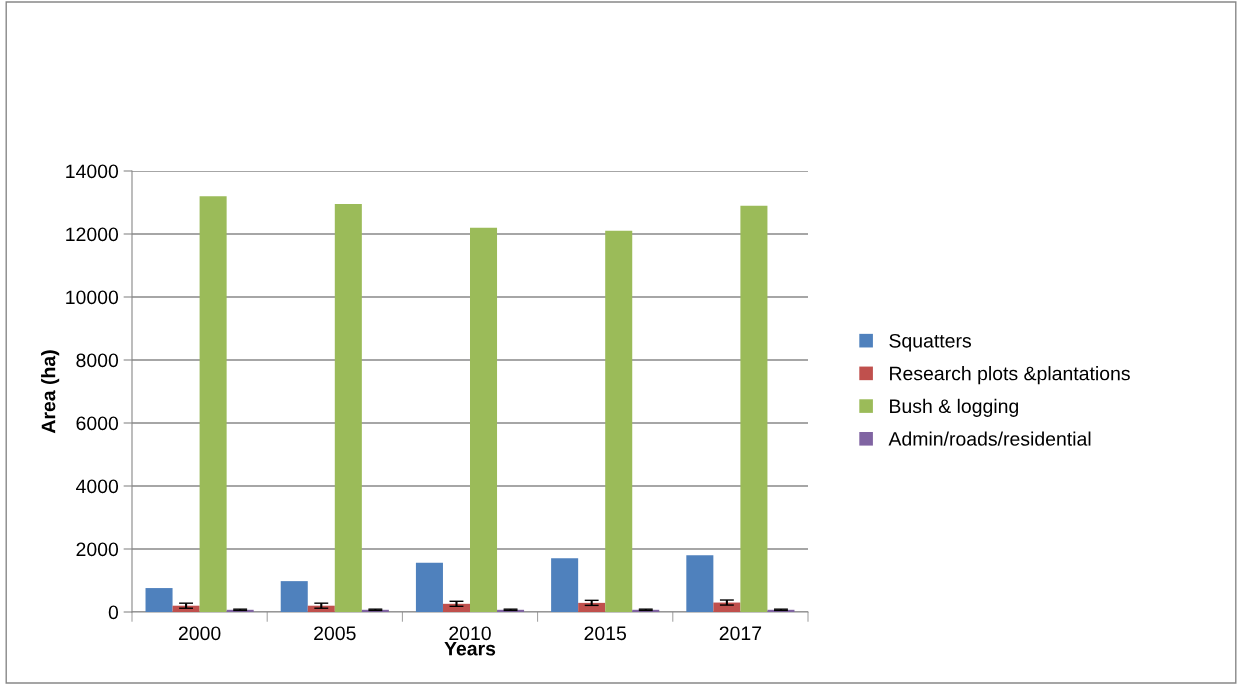 The image size is (1242, 685). I want to click on y-tick-label: 6000, so click(97, 423).